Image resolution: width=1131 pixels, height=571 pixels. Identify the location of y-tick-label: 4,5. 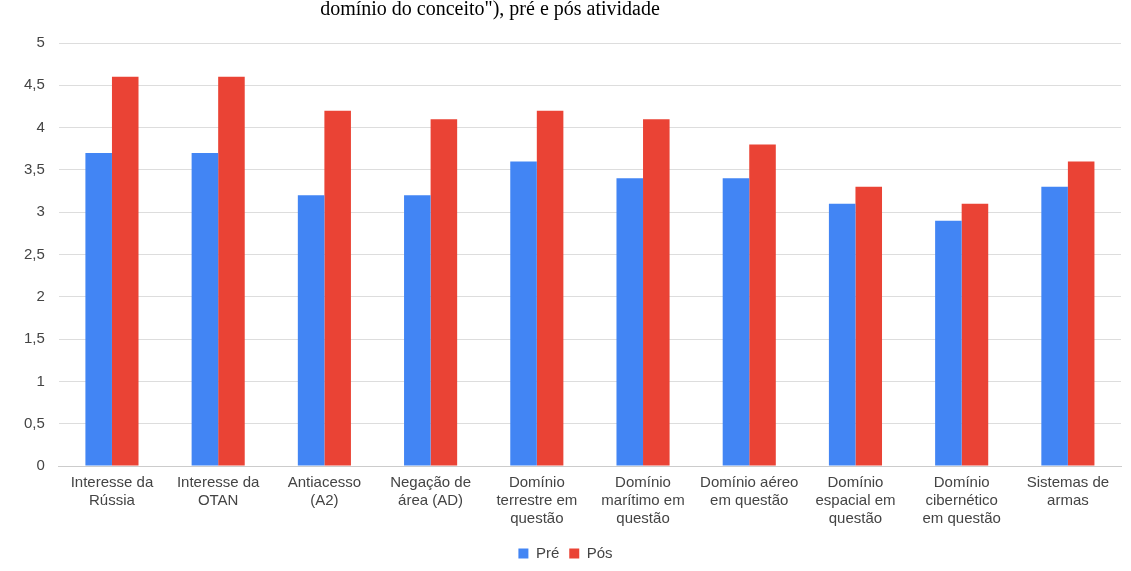
(34, 84).